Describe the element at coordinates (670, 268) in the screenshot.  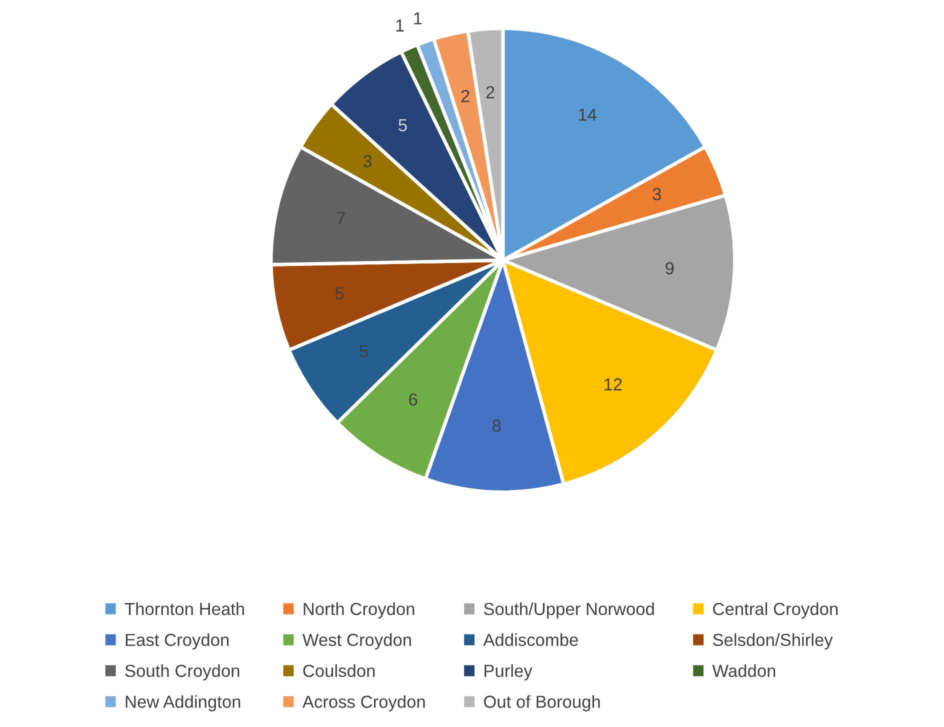
I see `data-label: 9` at that location.